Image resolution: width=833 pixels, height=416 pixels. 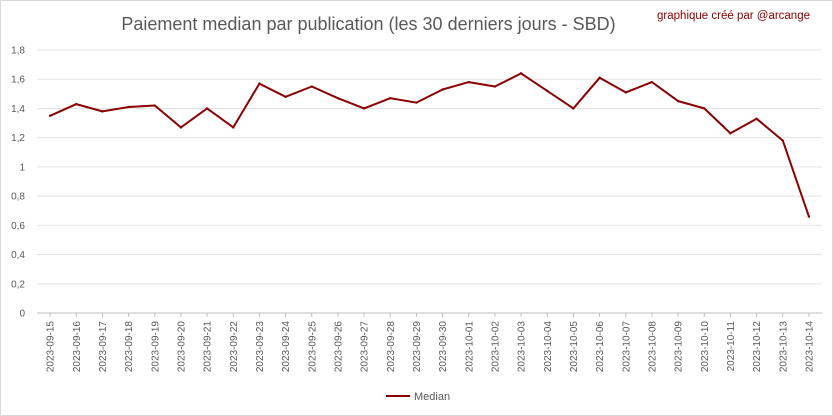 I want to click on x-tick-label: 2023-09-19, so click(x=155, y=347).